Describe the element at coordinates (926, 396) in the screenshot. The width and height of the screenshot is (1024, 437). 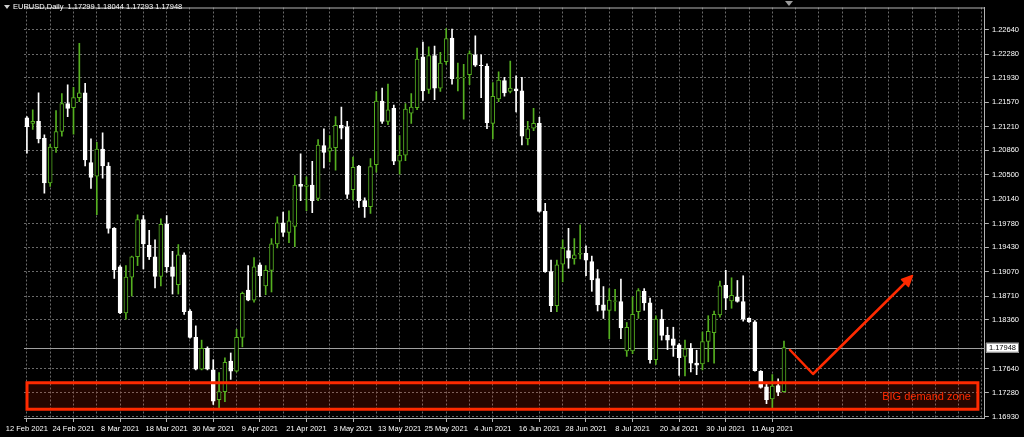
I see `band-label: BIG demand zone` at that location.